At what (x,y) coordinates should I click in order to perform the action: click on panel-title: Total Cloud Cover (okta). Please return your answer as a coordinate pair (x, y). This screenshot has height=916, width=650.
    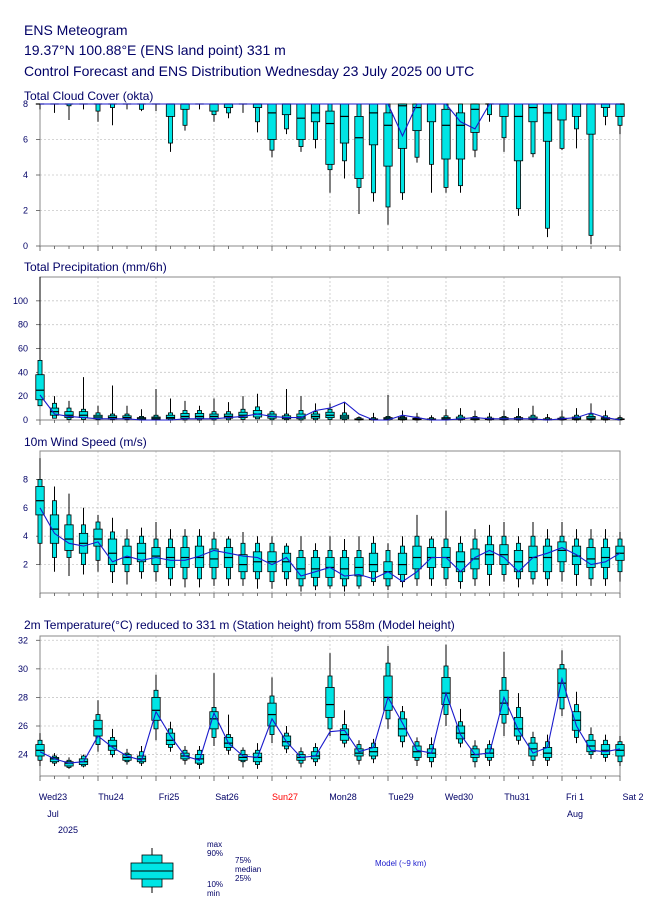
    Looking at the image, I should click on (88, 96).